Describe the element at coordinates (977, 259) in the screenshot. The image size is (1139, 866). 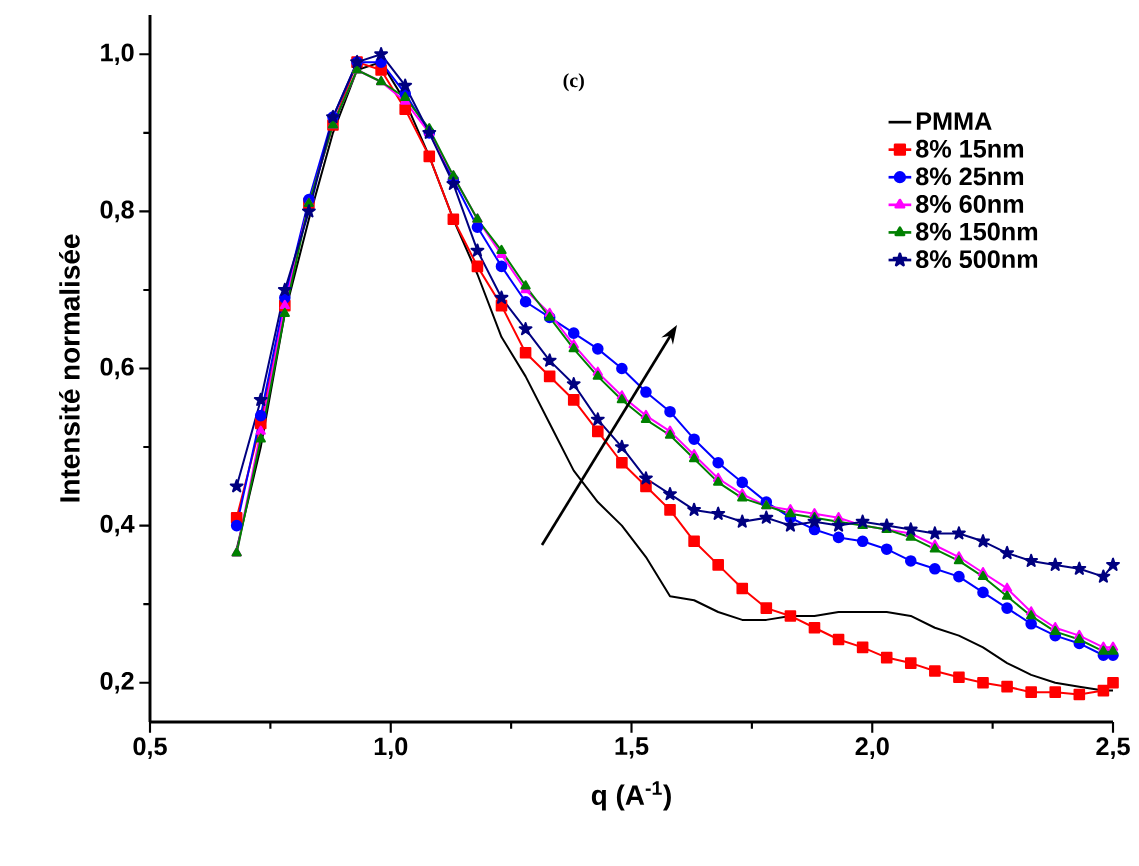
I see `legend-label: 8% 500nm` at that location.